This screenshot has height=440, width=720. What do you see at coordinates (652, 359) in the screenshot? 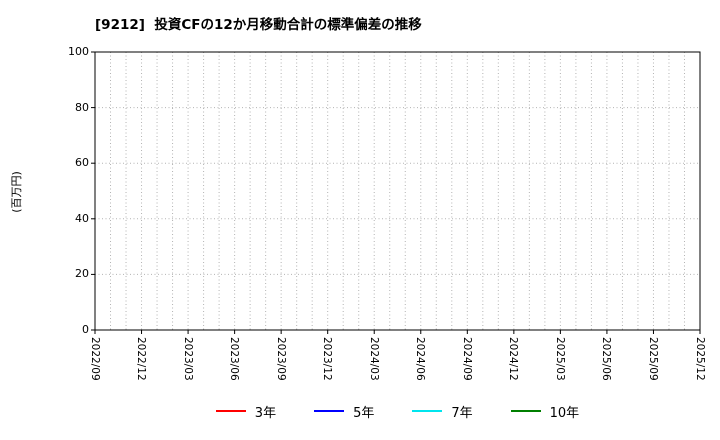
I see `x-tick-label: 2025/09` at bounding box center [652, 359].